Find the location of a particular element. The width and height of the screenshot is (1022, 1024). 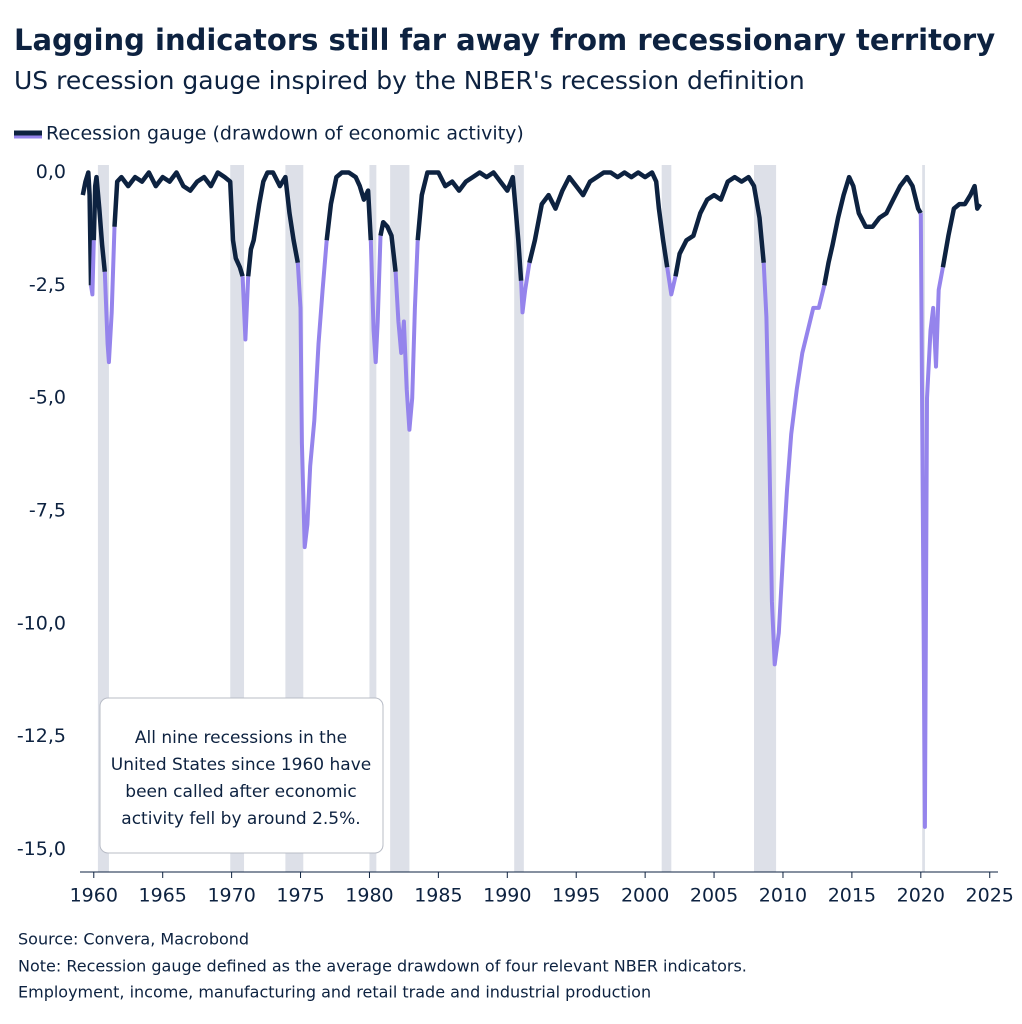

annotation: been called after economic is located at coordinates (240, 792).